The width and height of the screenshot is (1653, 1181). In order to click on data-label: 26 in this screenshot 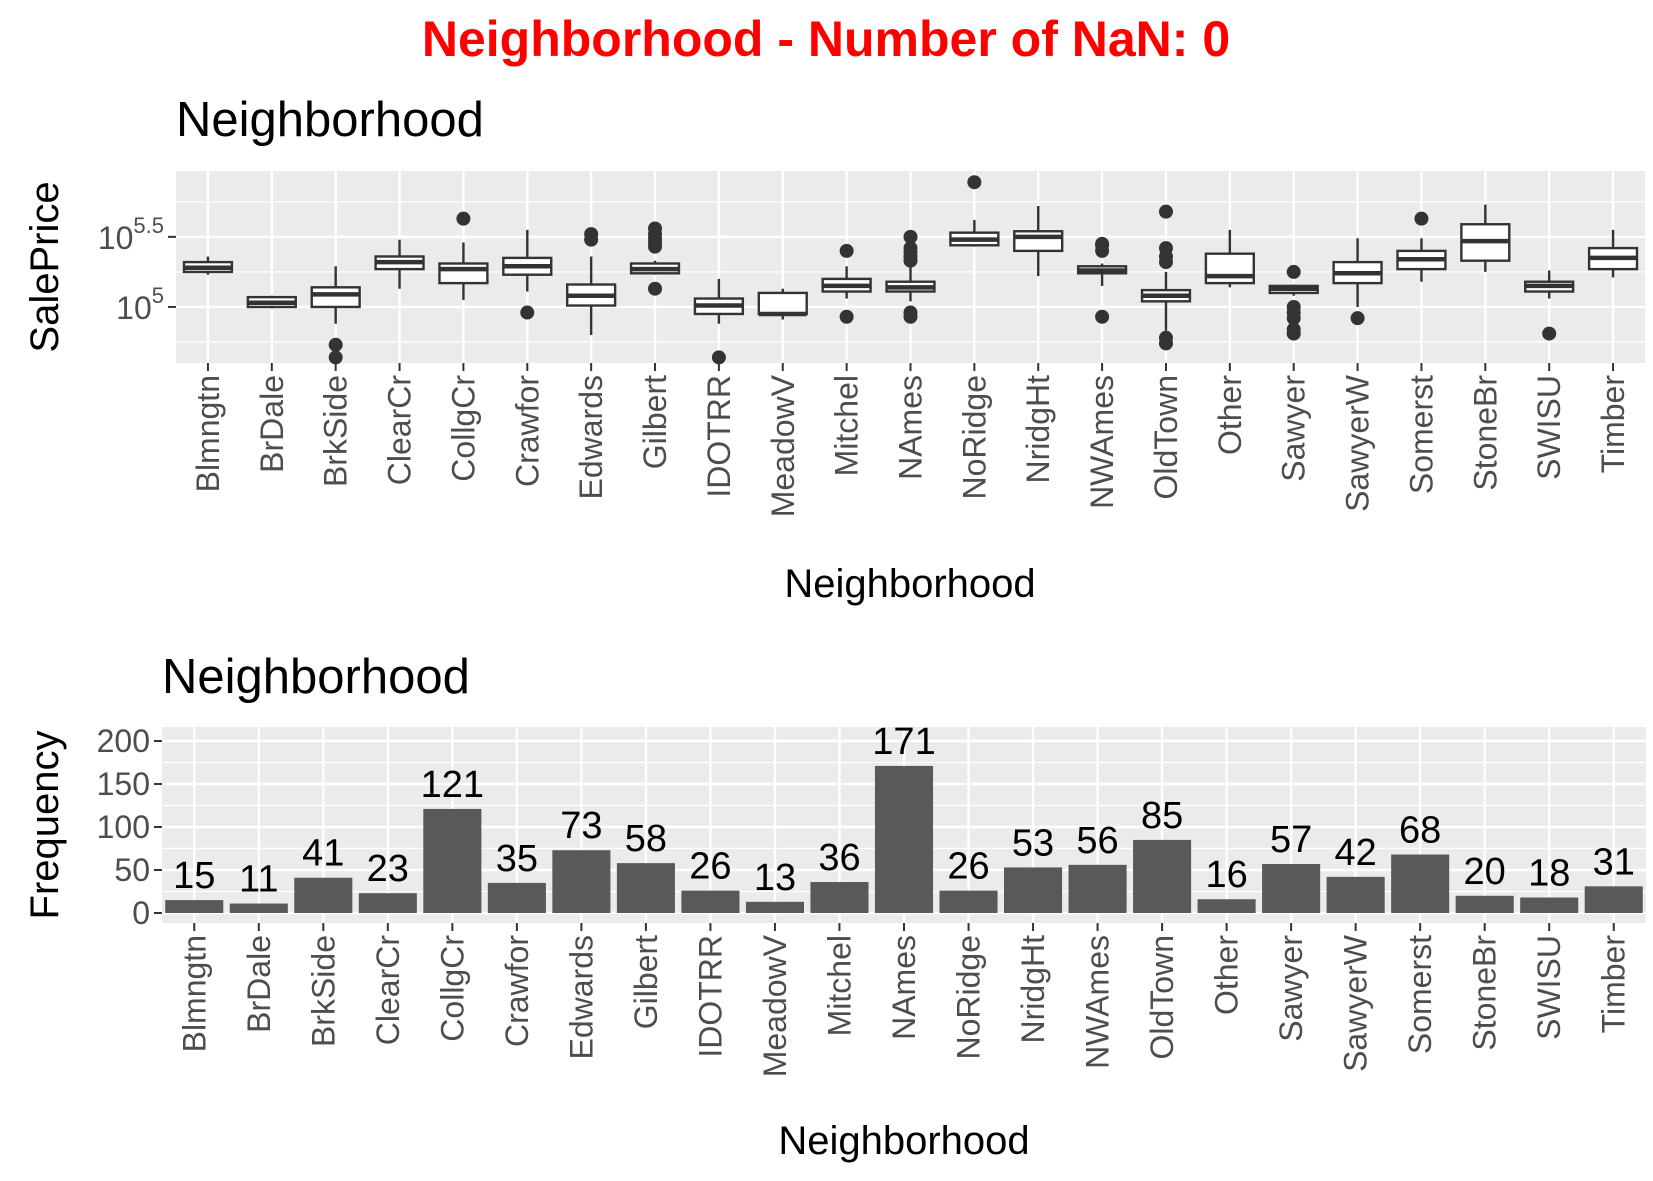, I will do `click(710, 867)`.